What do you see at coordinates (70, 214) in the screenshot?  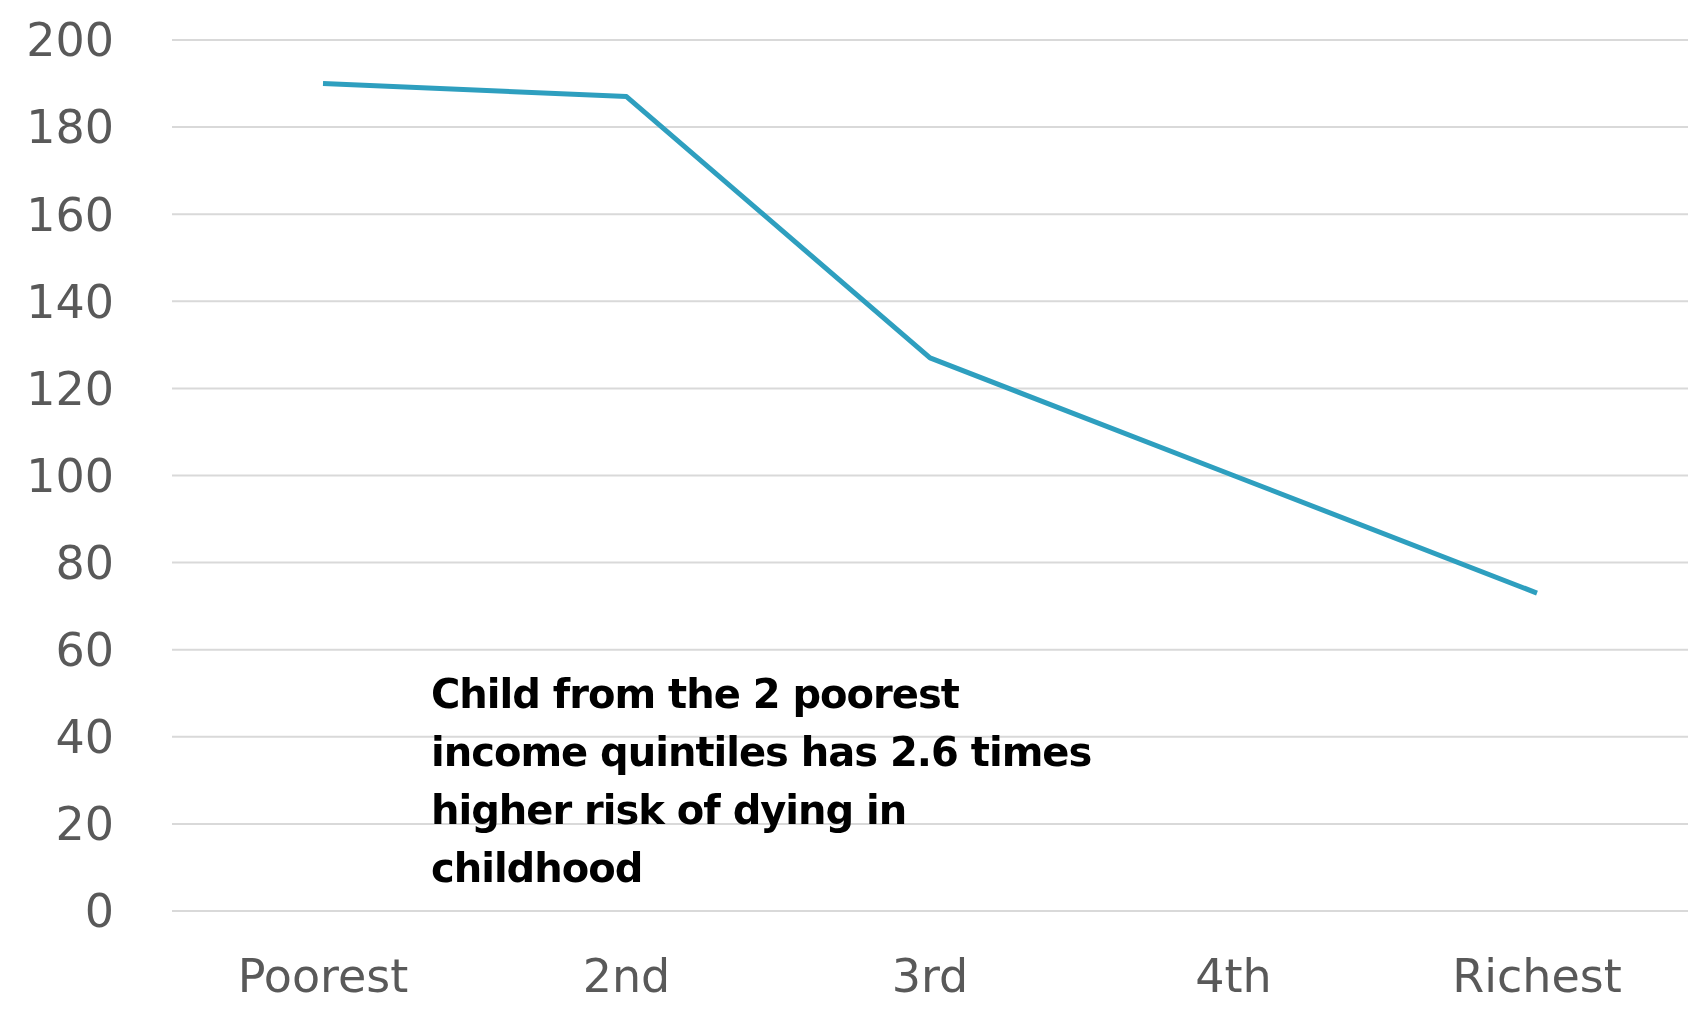 I see `y-tick-label: 160` at bounding box center [70, 214].